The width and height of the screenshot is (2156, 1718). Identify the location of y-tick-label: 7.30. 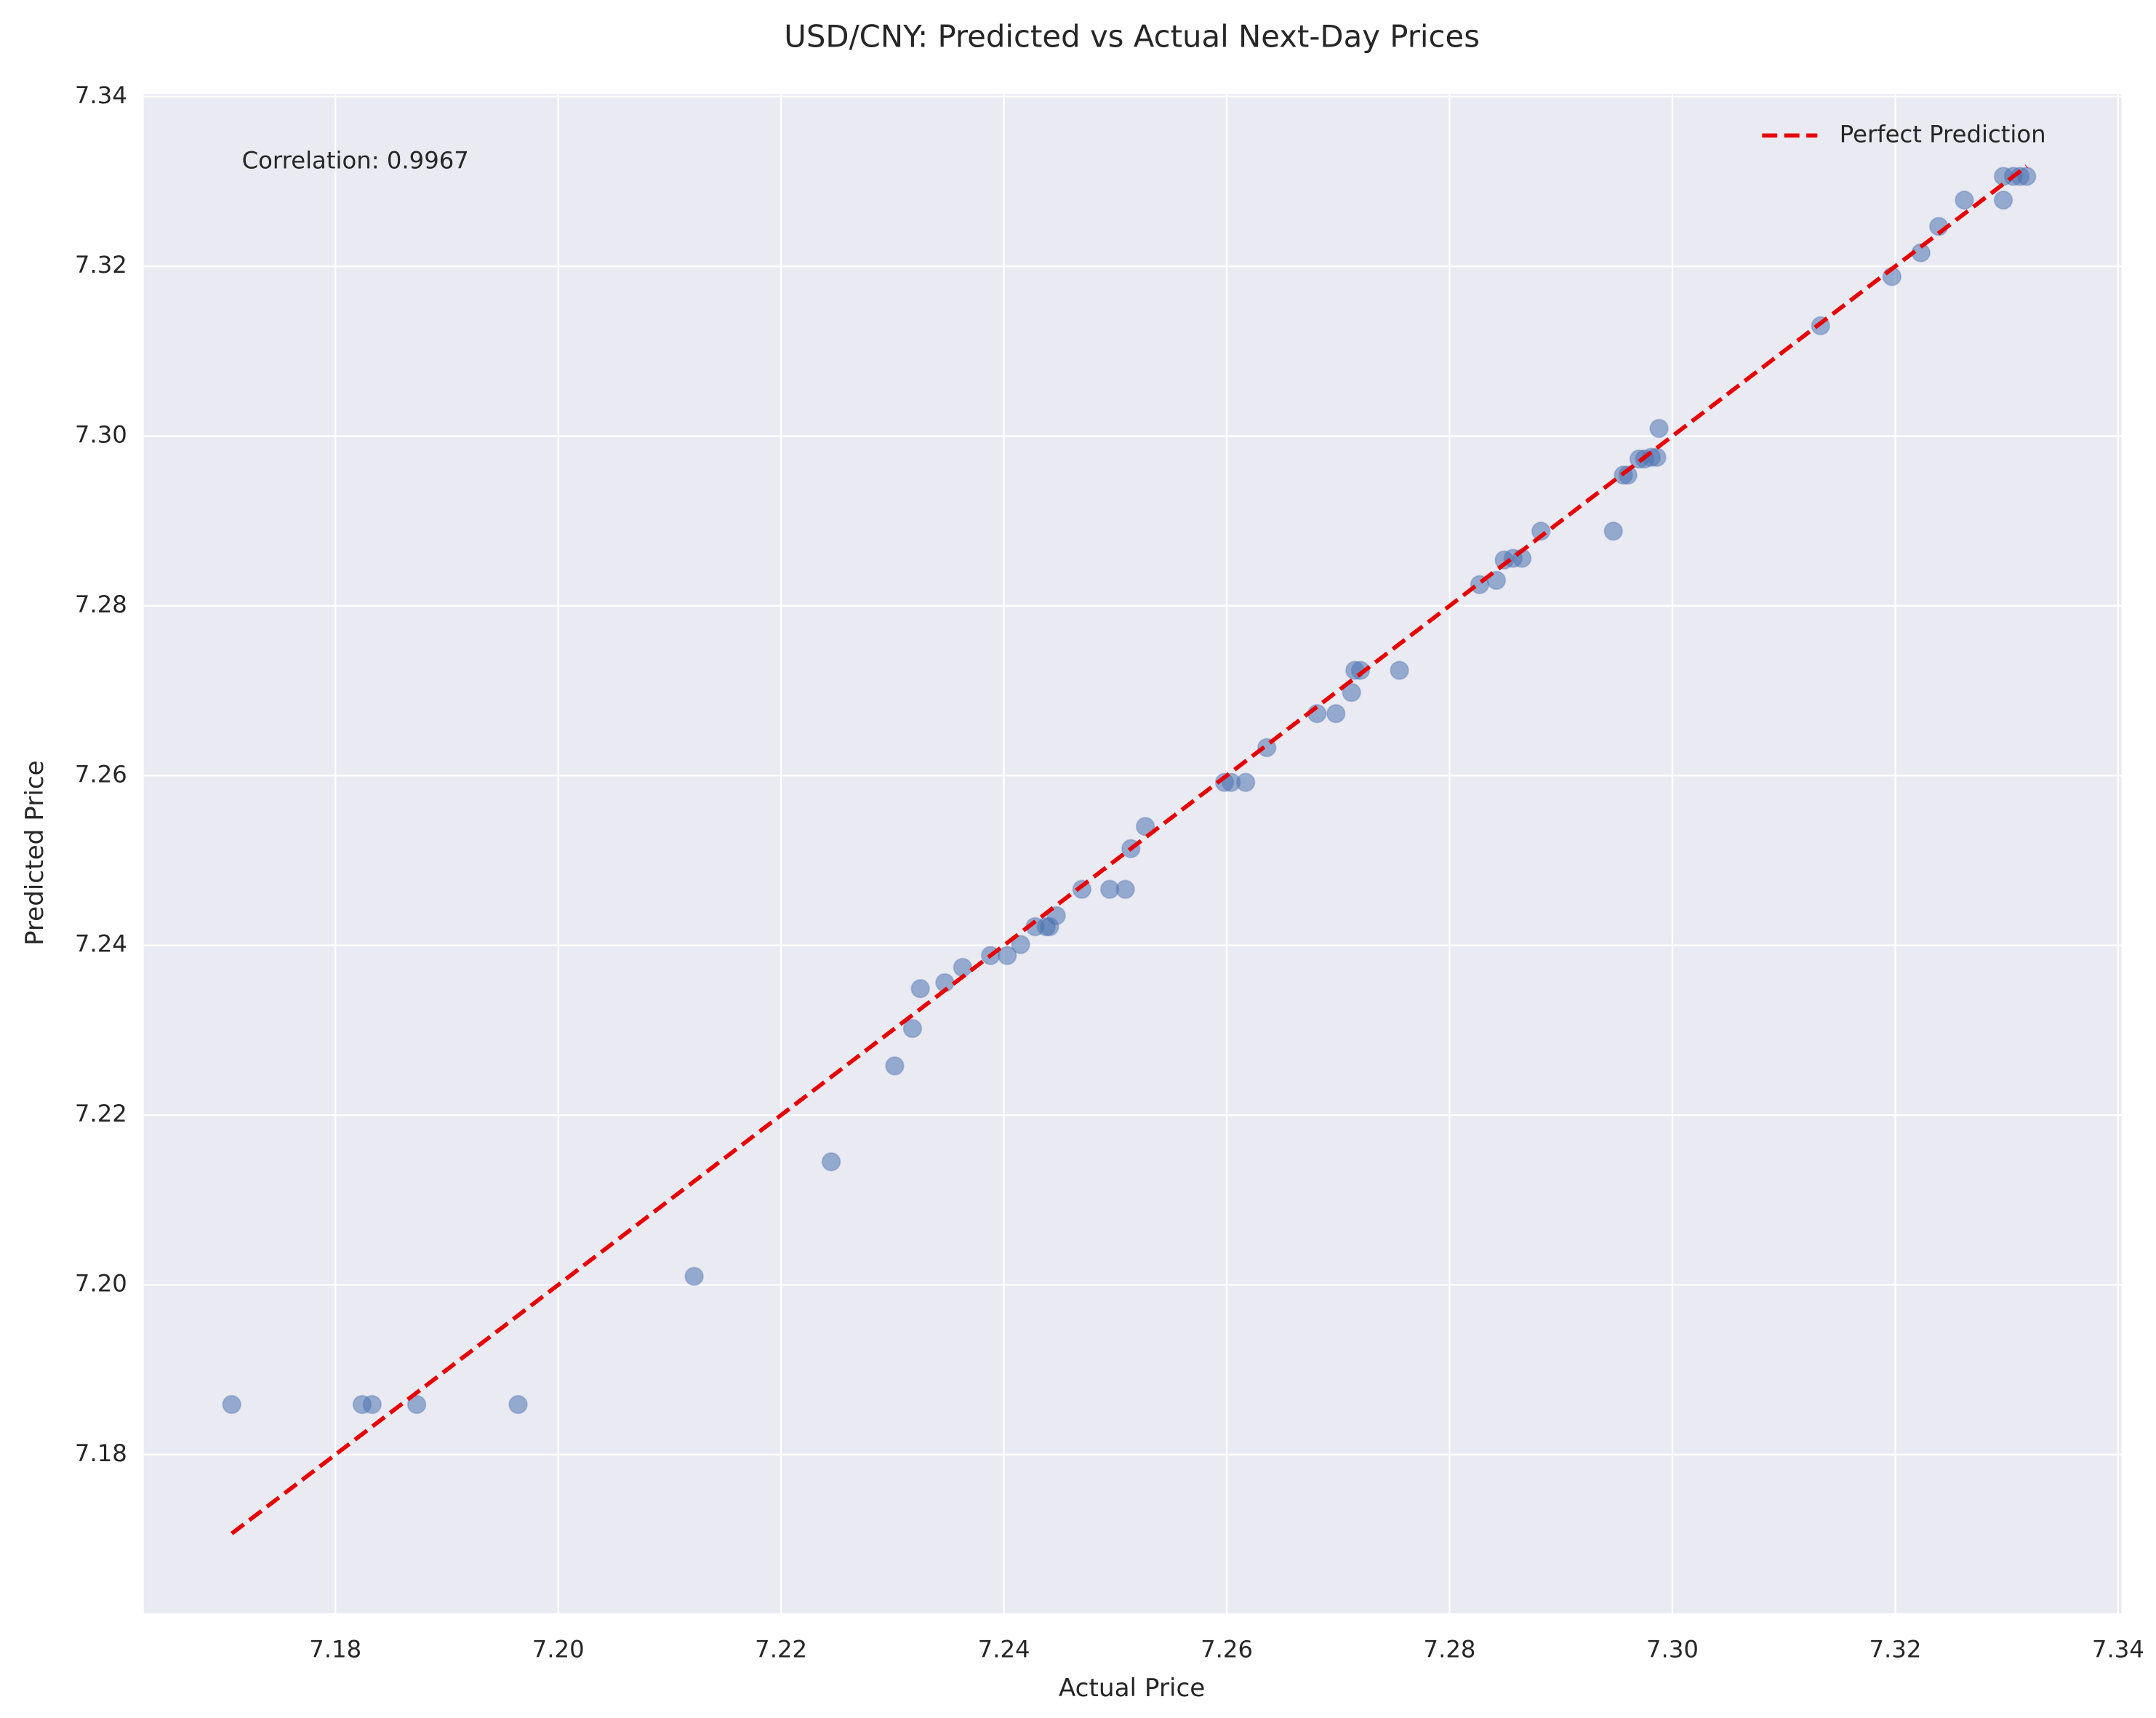
(101, 435).